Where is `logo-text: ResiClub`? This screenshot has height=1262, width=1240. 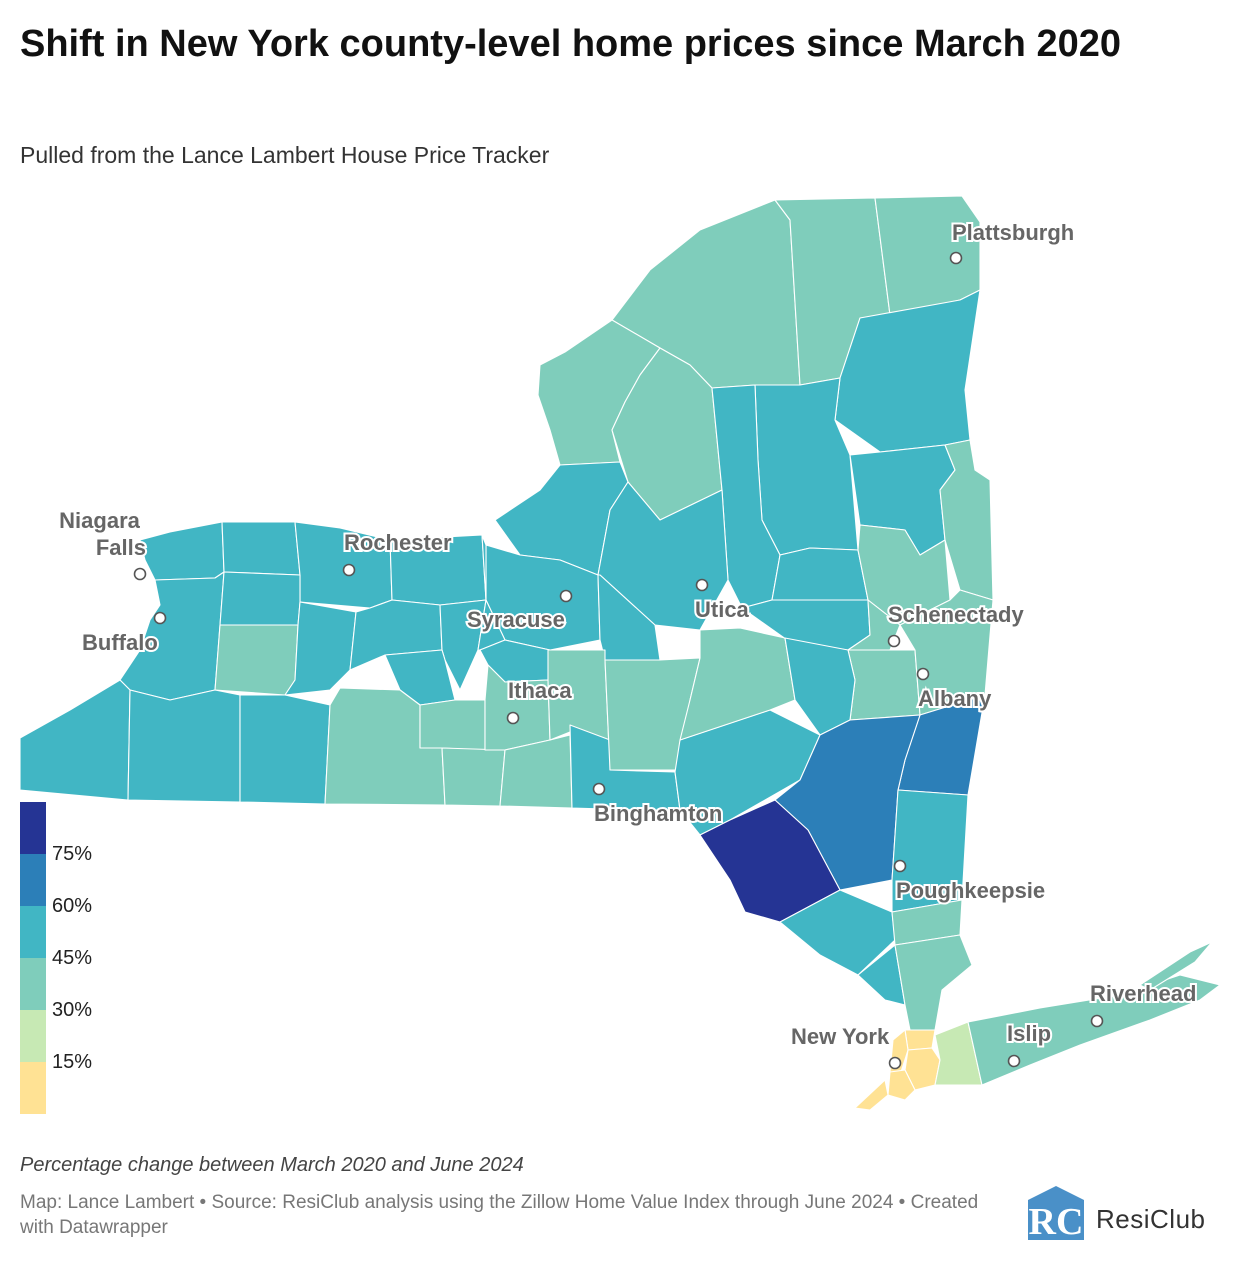
logo-text: ResiClub is located at coordinates (1151, 1219).